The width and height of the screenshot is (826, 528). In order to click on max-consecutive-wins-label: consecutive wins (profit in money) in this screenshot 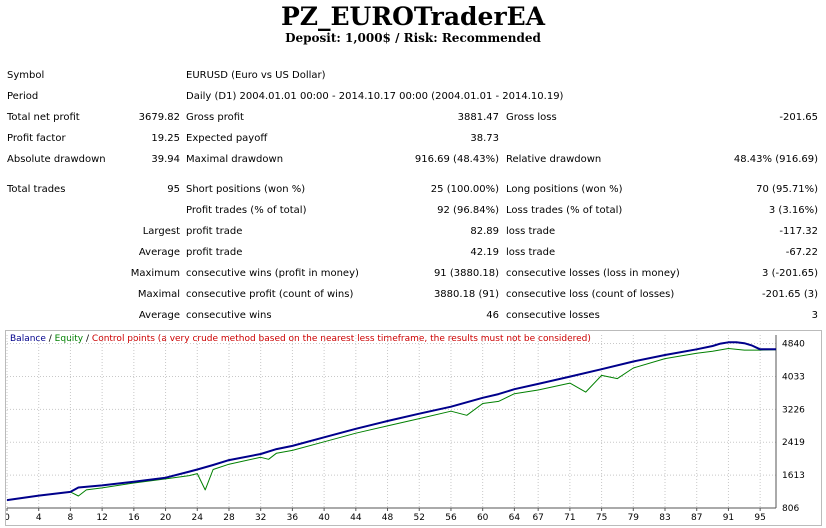, I will do `click(272, 273)`.